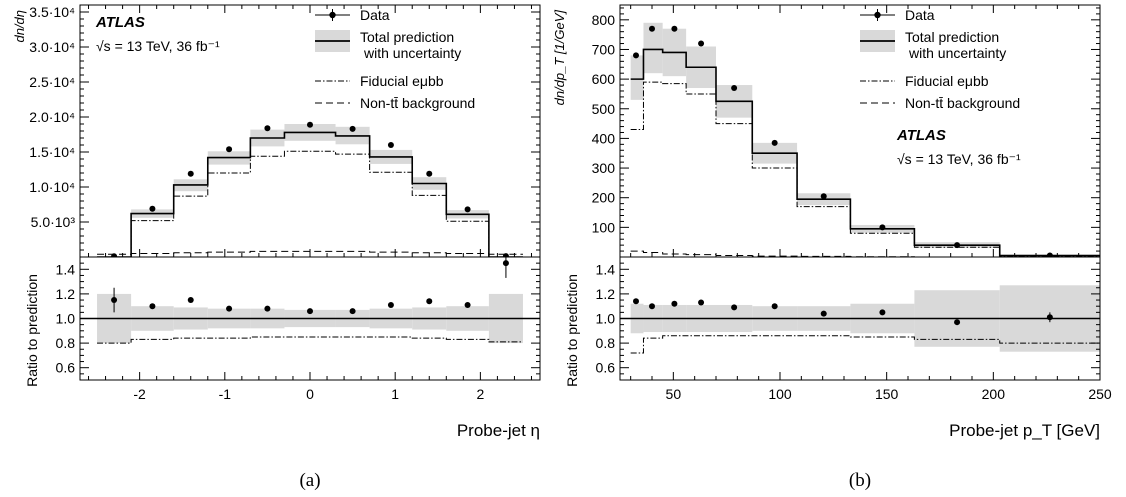  I want to click on uncertainty-band-bin, so click(637, 77).